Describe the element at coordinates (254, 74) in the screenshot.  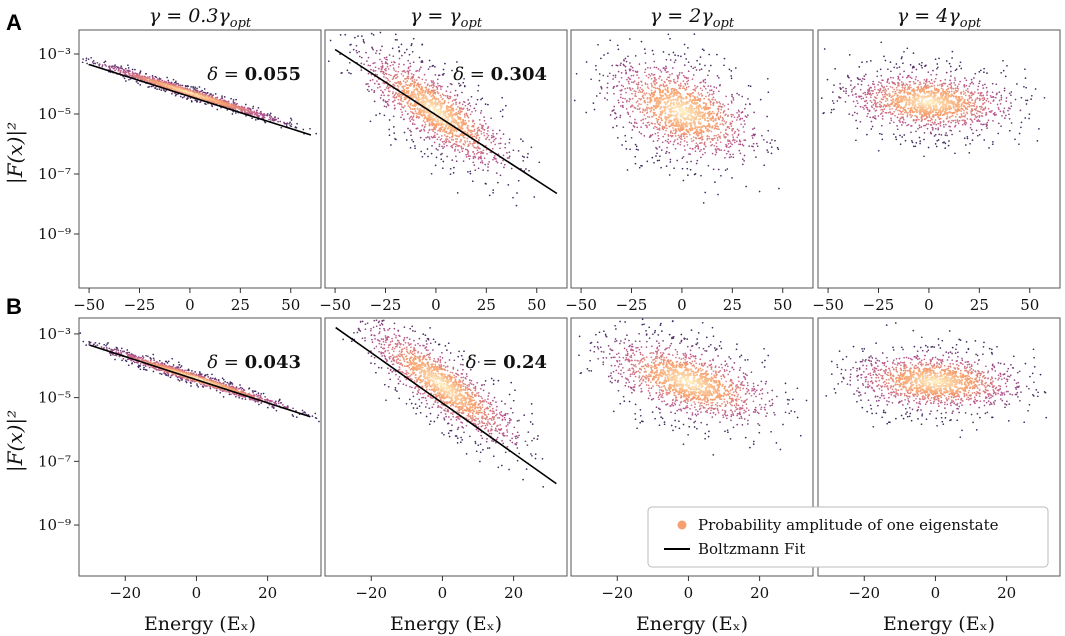
I see `delta-annotation: δ = 0.055` at that location.